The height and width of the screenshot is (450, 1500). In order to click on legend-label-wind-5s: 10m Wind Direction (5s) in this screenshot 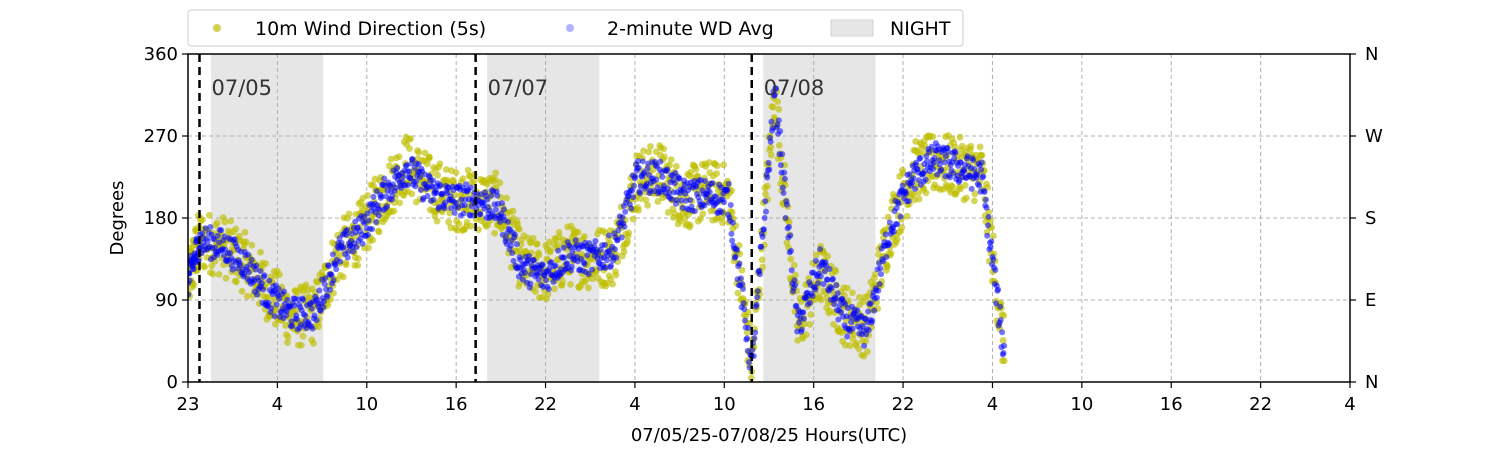, I will do `click(370, 29)`.